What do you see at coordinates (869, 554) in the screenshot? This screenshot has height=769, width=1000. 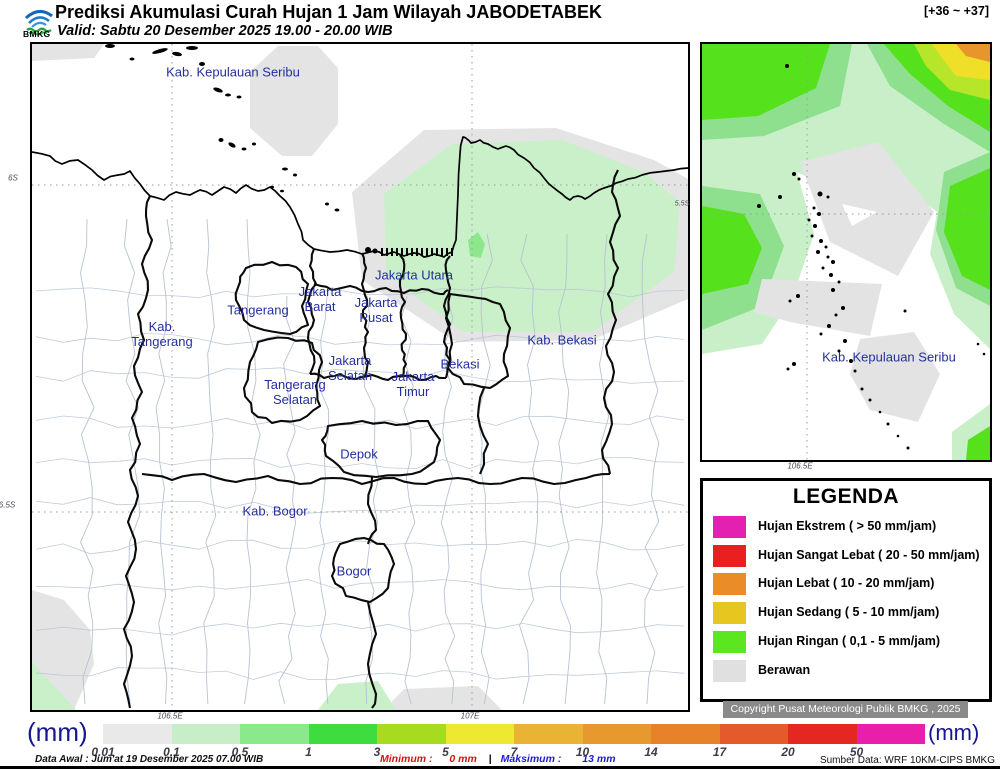 I see `legend-item-label: Hujan Sangat Lebat ( 20 - 50 mm/jam)` at bounding box center [869, 554].